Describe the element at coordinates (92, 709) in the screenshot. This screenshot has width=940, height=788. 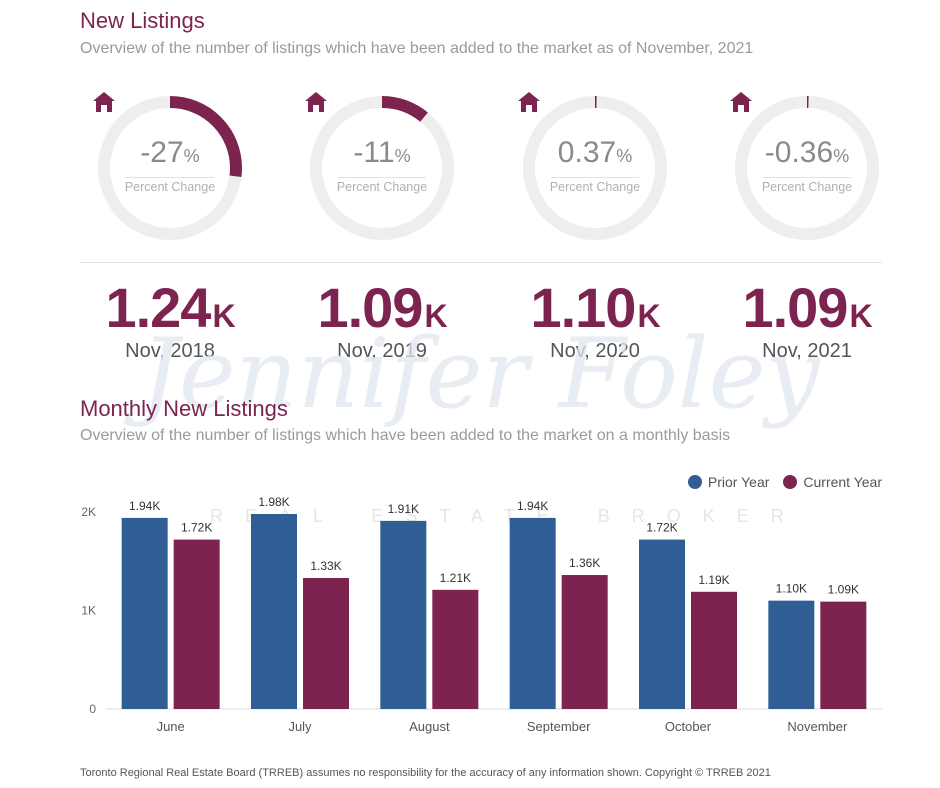
I see `y-tick-label: 0` at that location.